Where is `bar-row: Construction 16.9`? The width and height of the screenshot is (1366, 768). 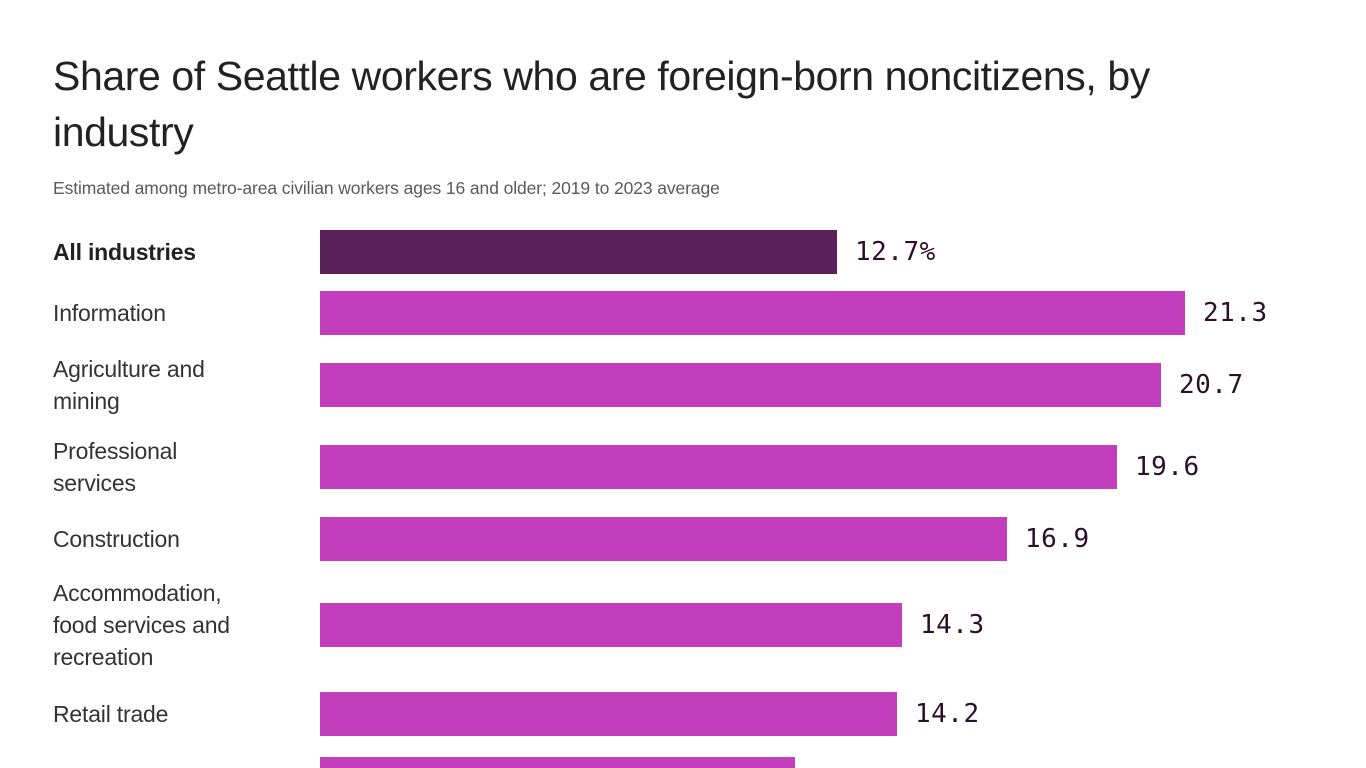 bar-row: Construction 16.9 is located at coordinates (683, 539).